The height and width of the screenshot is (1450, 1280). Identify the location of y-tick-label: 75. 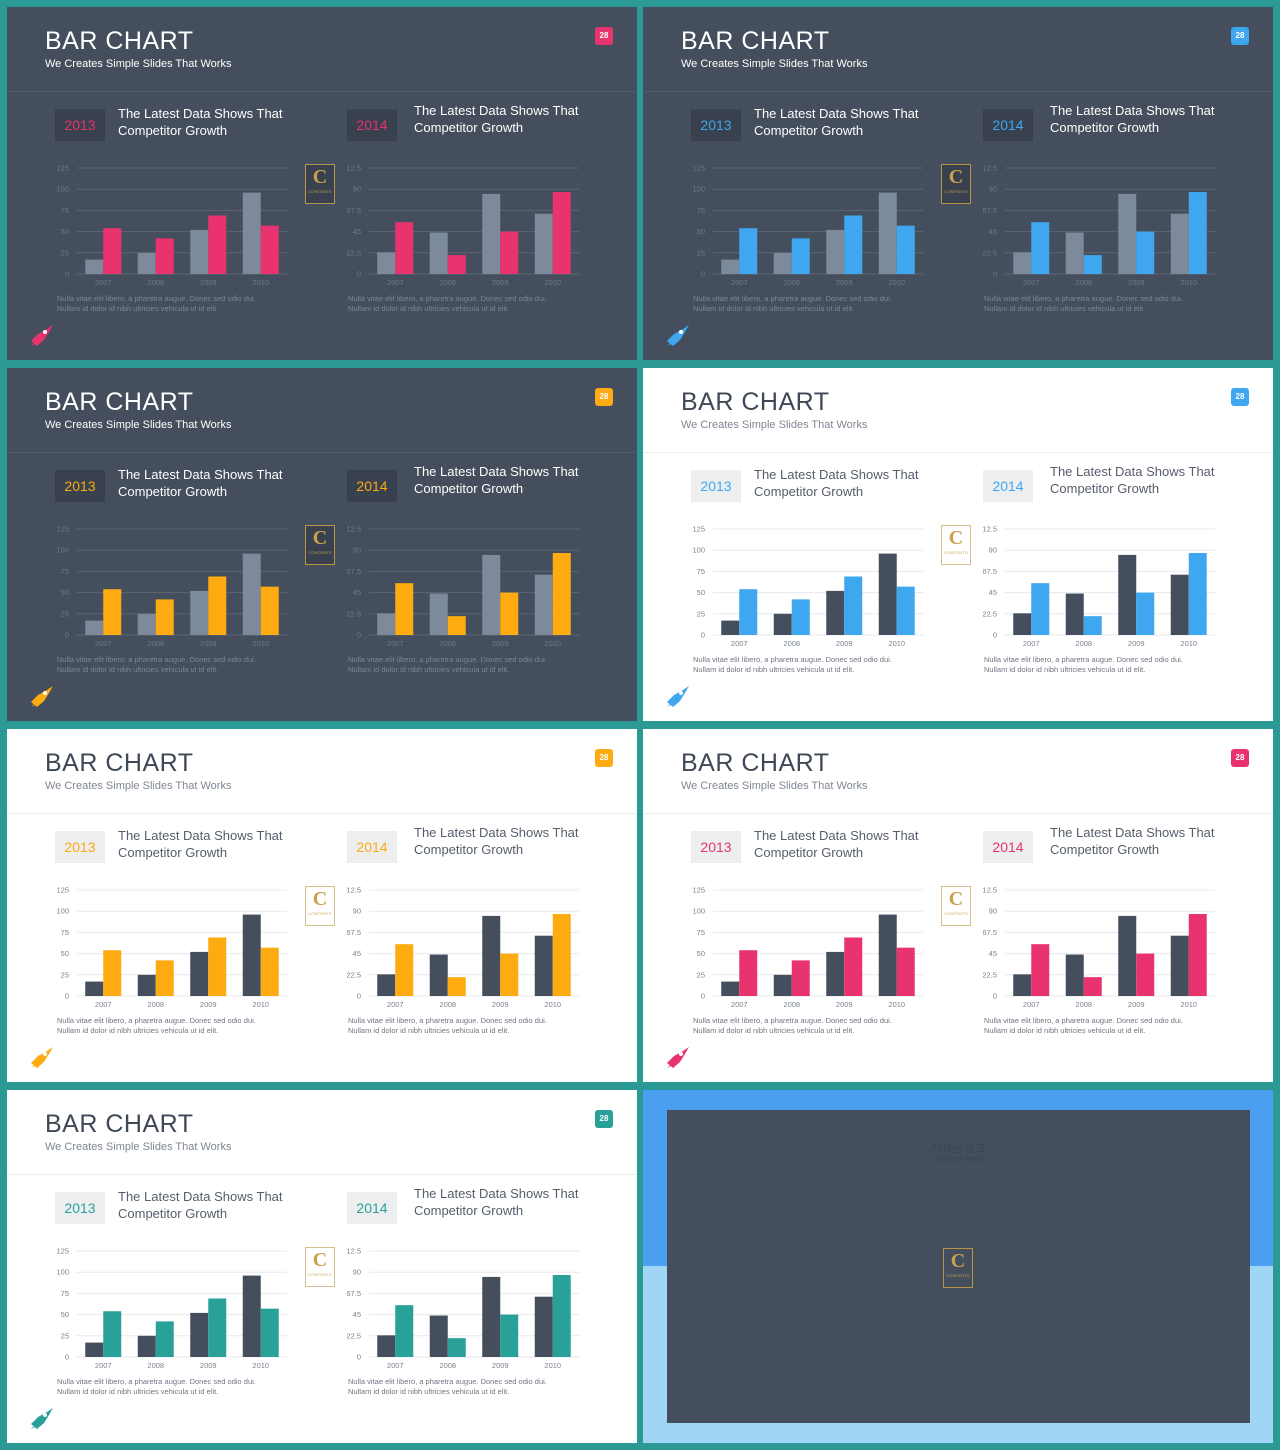
(701, 932).